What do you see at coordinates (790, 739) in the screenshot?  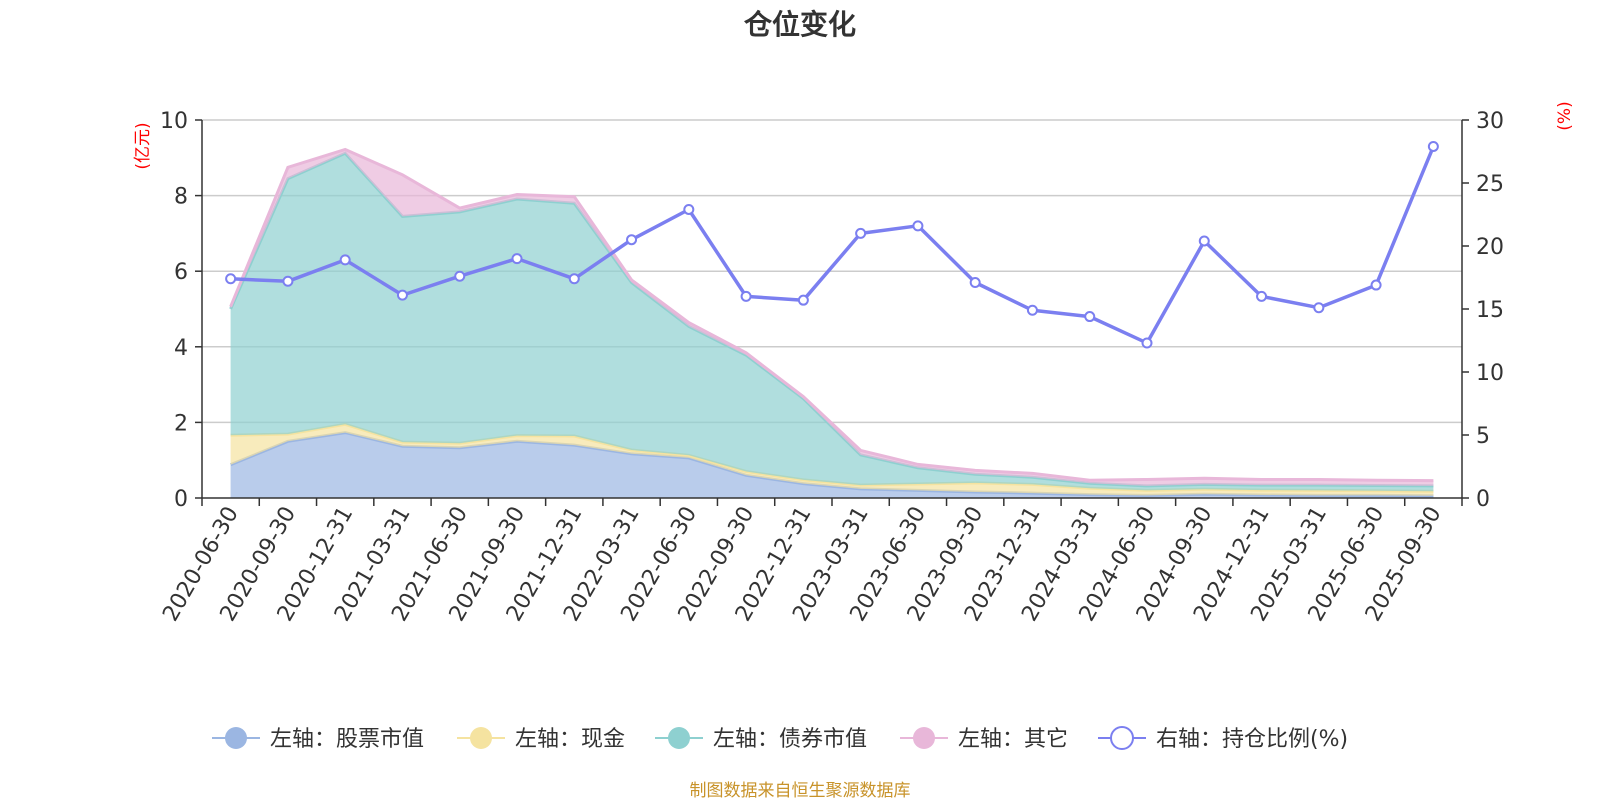 I see `legend-label: 左轴：债券市值` at bounding box center [790, 739].